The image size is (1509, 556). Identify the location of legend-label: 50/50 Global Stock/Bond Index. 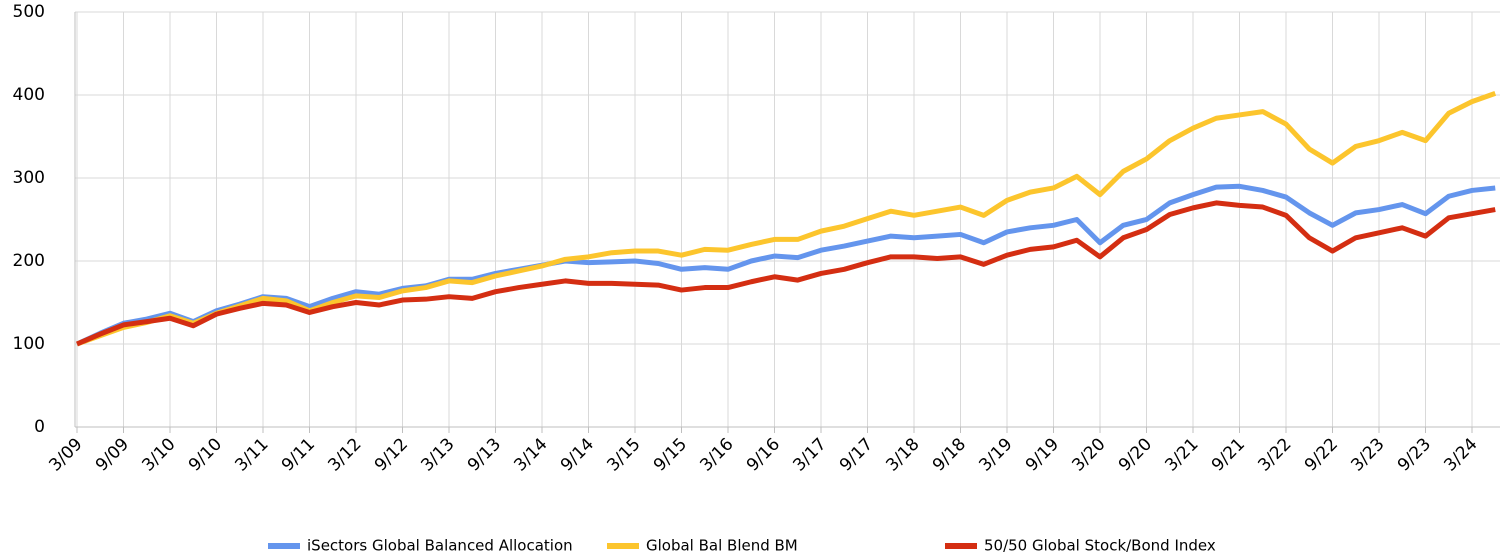
(1100, 546).